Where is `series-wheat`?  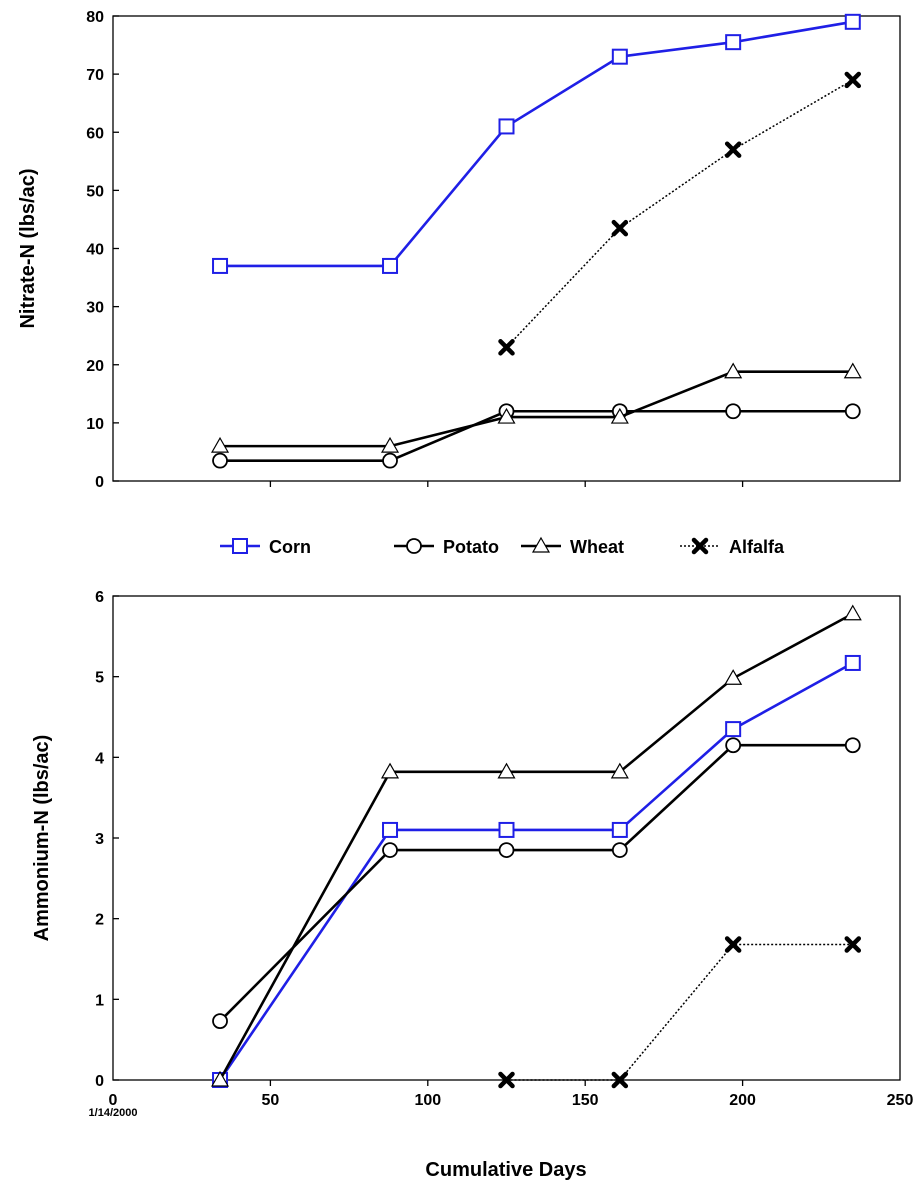
series-wheat is located at coordinates (536, 407).